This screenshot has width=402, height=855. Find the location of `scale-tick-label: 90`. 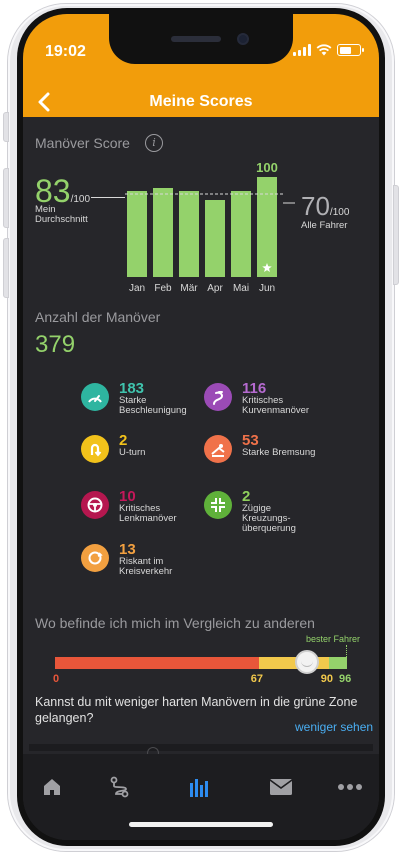

scale-tick-label: 90 is located at coordinates (326, 679).